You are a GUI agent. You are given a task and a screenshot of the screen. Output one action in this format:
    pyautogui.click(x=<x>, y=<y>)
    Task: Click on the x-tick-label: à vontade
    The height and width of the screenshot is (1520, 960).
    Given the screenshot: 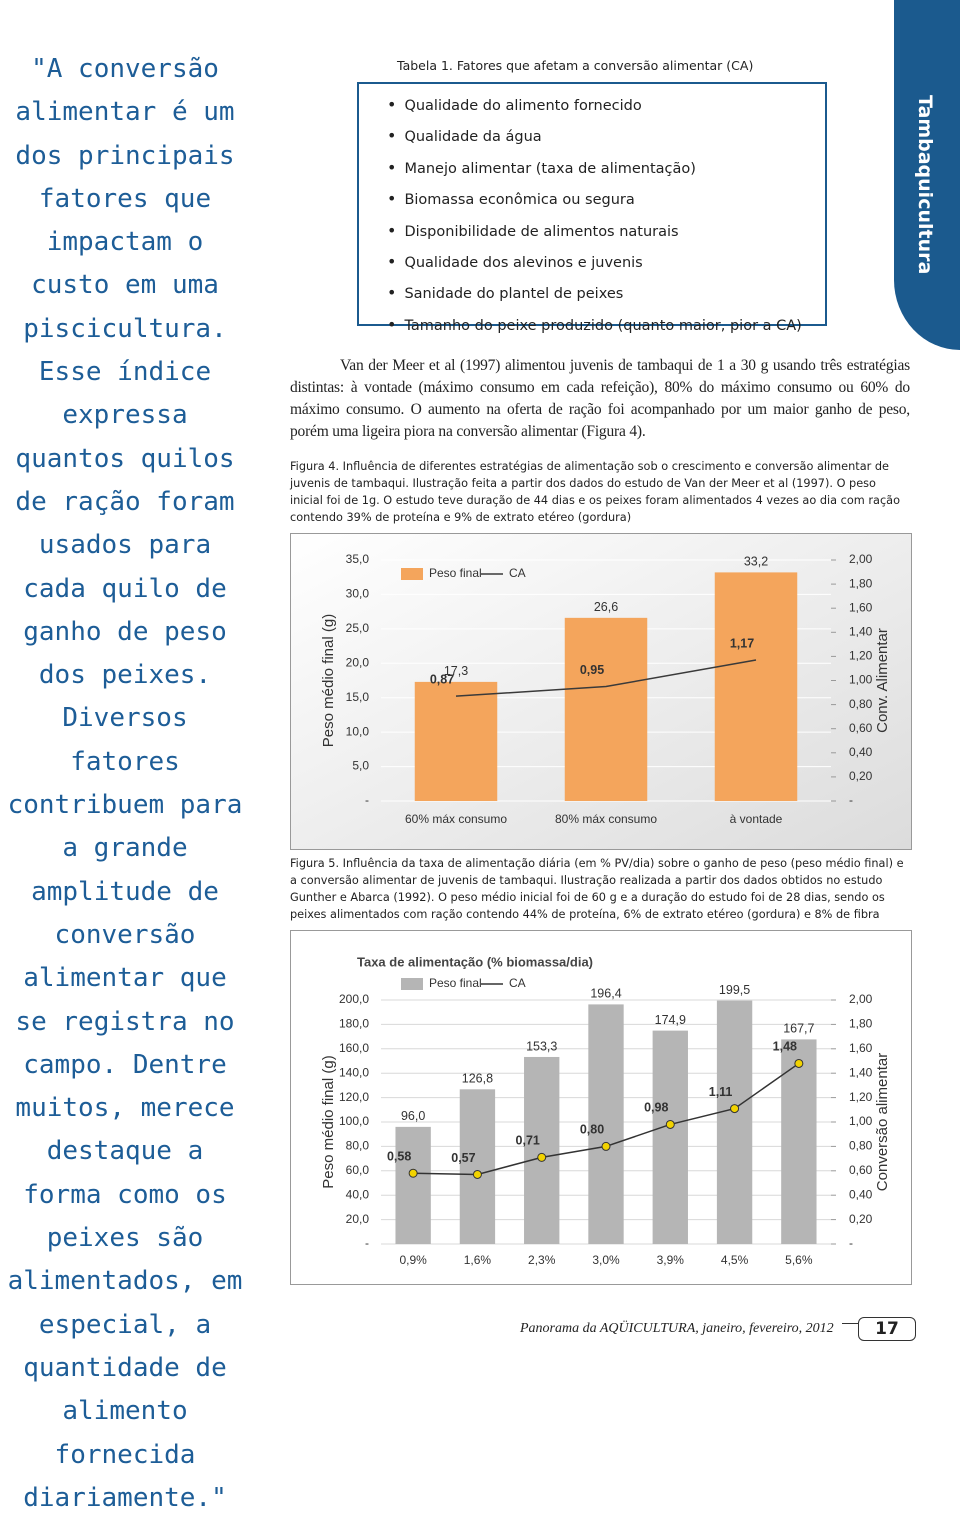 What is the action you would take?
    pyautogui.click(x=756, y=819)
    